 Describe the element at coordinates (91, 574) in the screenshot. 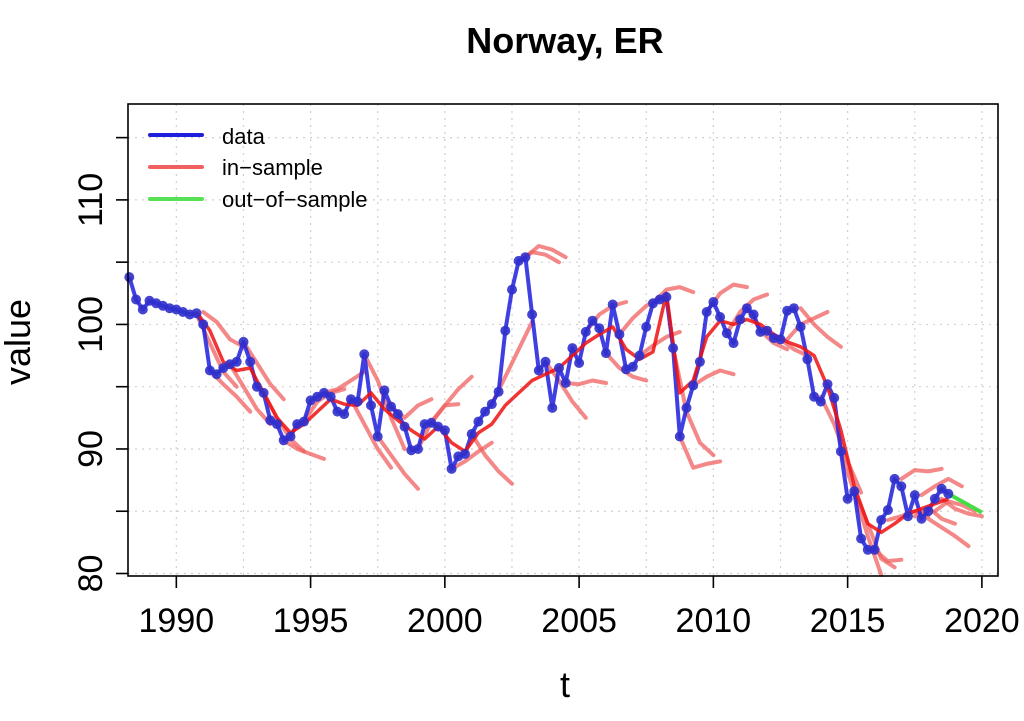

I see `y-tick-label: 80` at that location.